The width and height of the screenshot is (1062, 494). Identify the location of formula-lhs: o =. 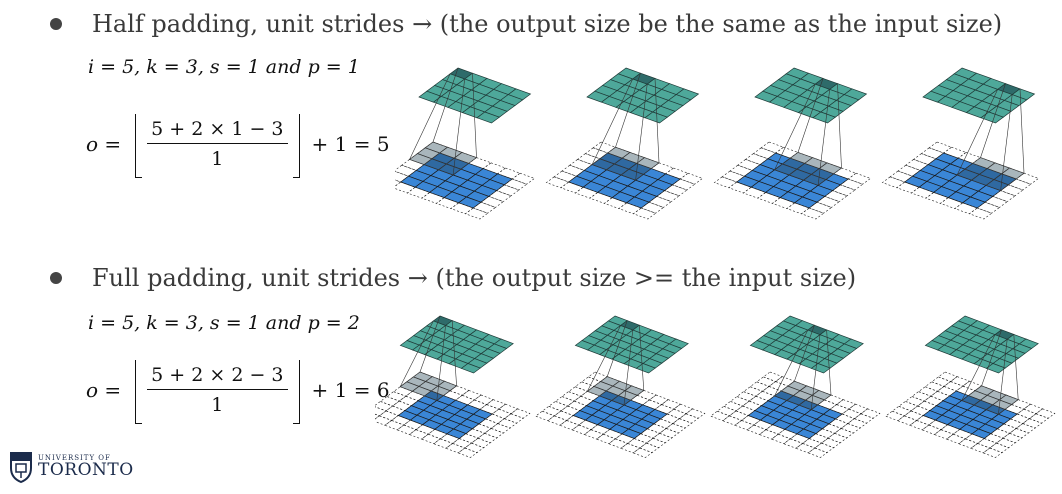
(104, 390).